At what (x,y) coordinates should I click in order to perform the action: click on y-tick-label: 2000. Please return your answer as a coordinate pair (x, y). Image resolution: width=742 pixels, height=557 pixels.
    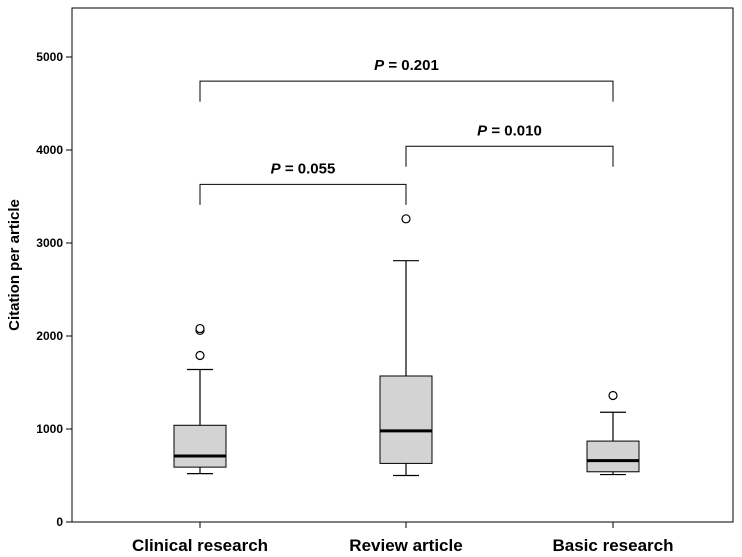
    Looking at the image, I should click on (49, 336).